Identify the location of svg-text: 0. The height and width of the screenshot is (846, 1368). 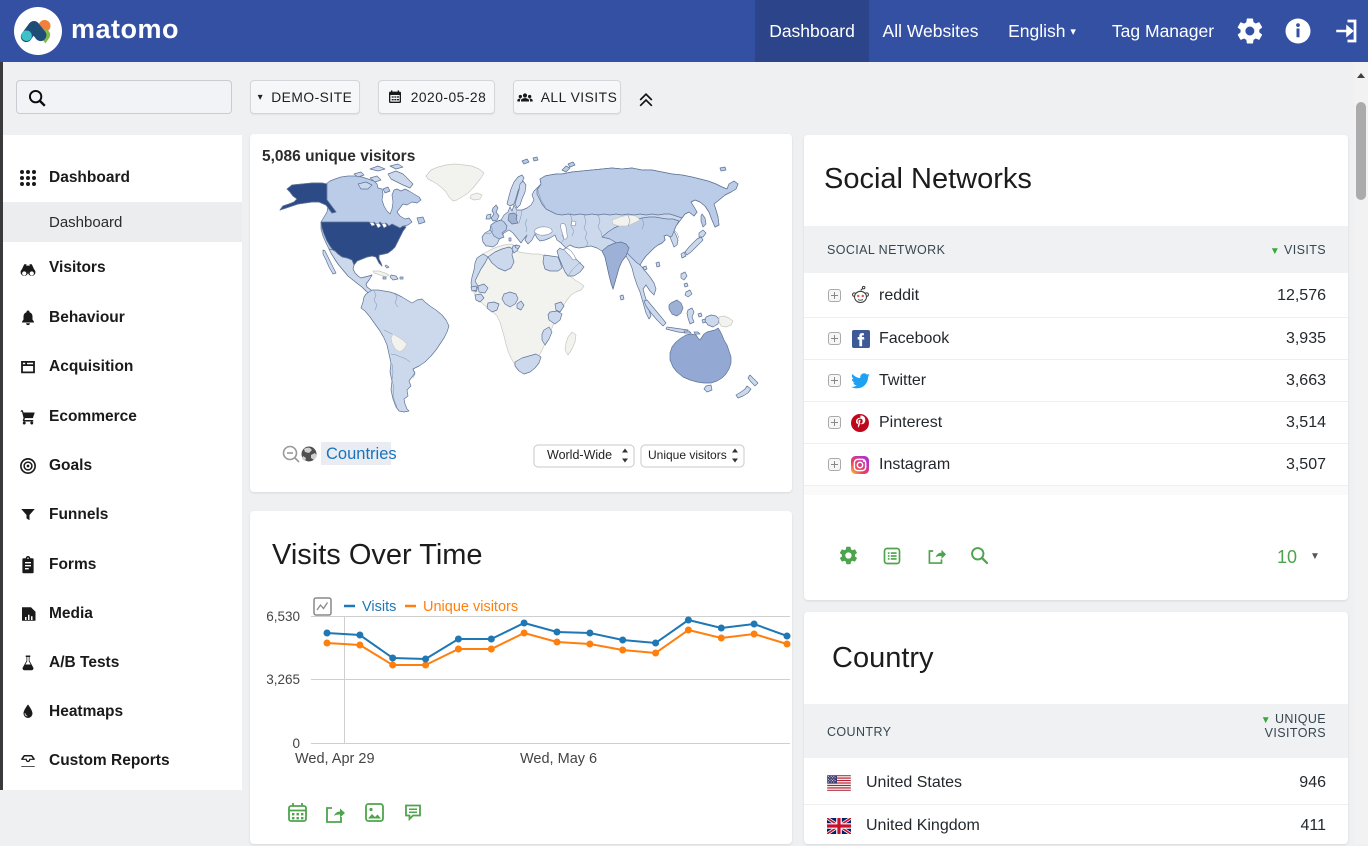
(296, 743).